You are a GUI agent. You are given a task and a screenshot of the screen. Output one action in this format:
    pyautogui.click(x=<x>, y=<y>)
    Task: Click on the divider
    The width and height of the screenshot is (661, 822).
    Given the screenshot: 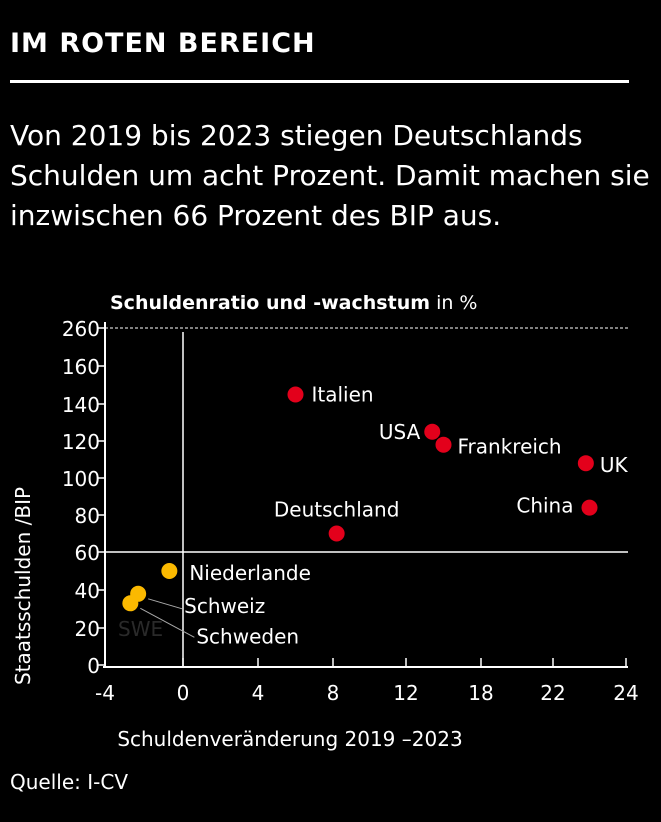 What is the action you would take?
    pyautogui.click(x=319, y=81)
    